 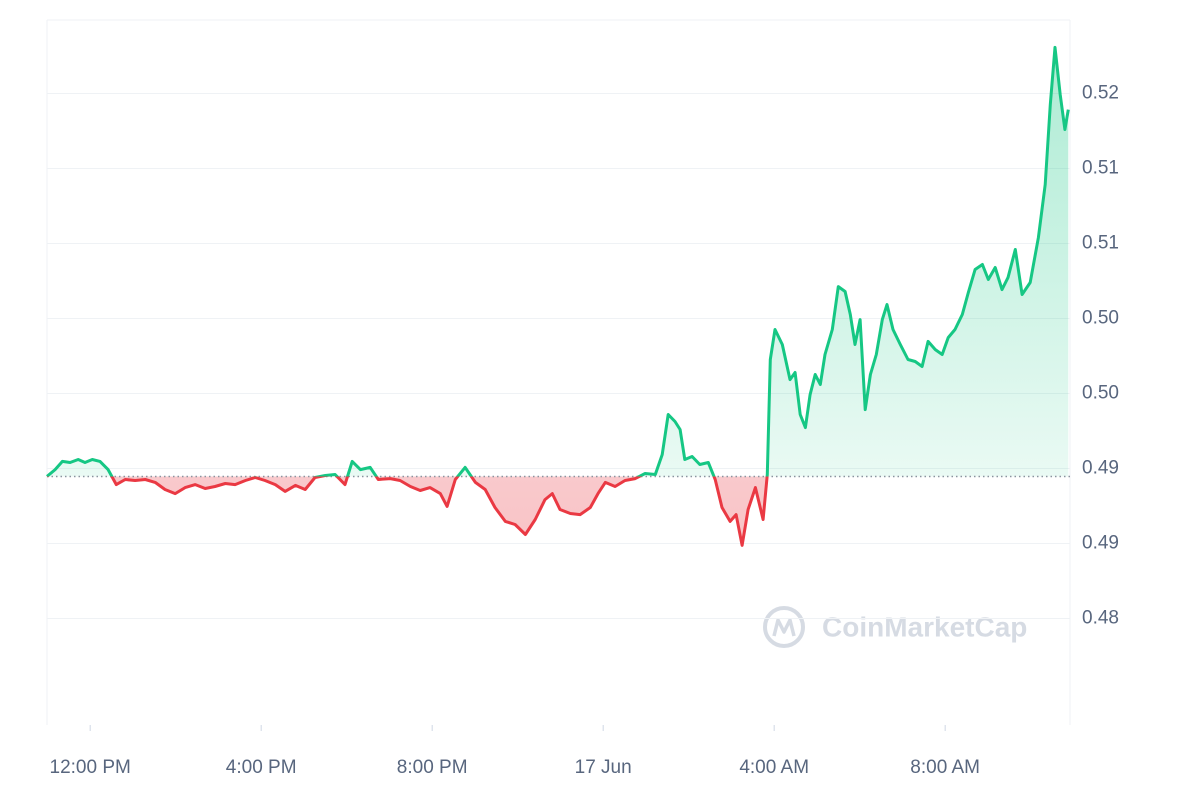 I want to click on x-tick-label: 4:00 AM, so click(x=774, y=767).